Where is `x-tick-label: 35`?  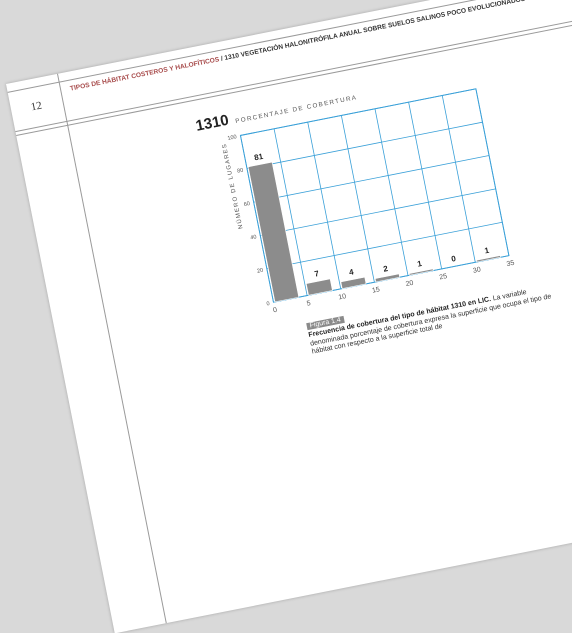
x-tick-label: 35 is located at coordinates (510, 264).